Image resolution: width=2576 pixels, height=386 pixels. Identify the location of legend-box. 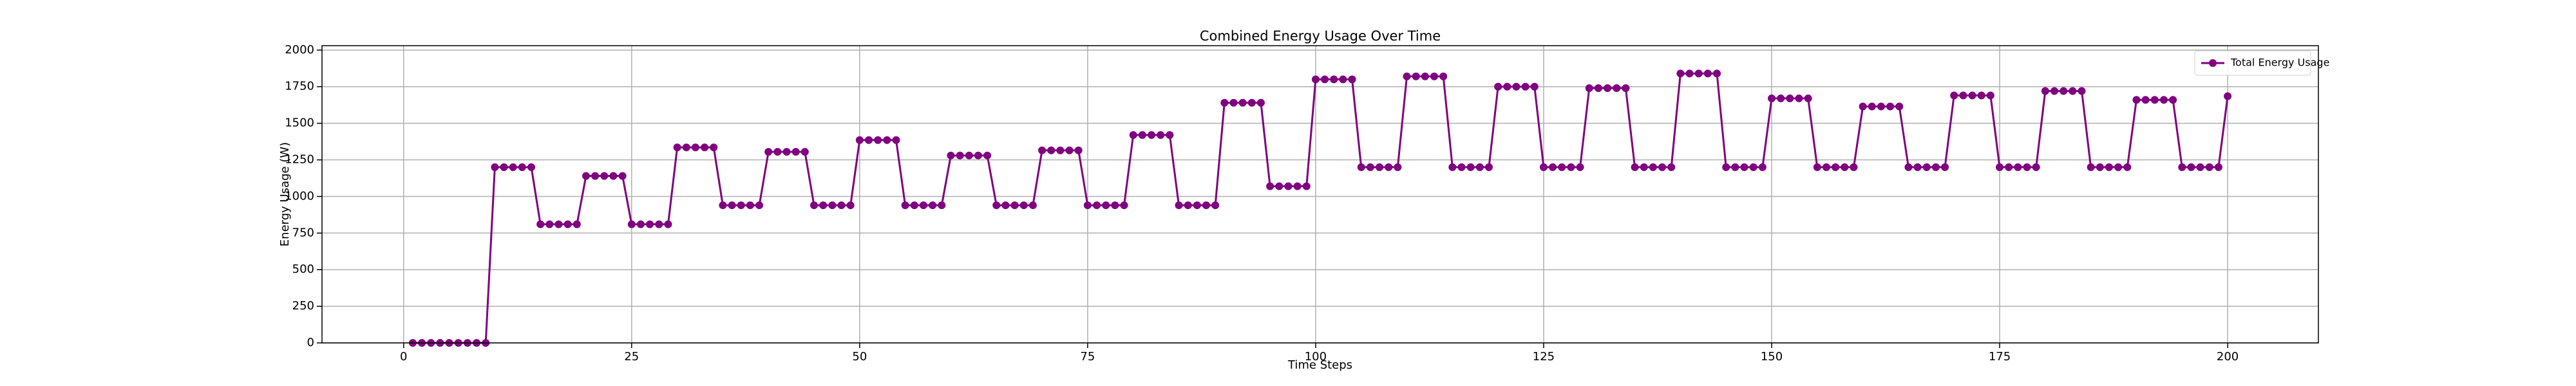
(2252, 63).